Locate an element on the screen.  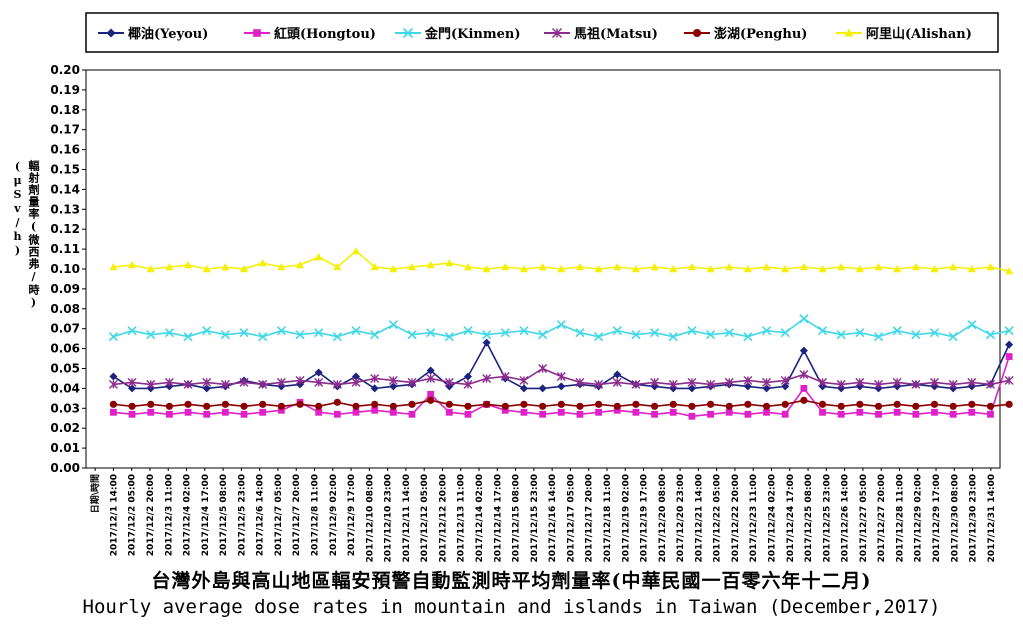
x-tick-label: 2017/12/19 02:00 is located at coordinates (626, 518).